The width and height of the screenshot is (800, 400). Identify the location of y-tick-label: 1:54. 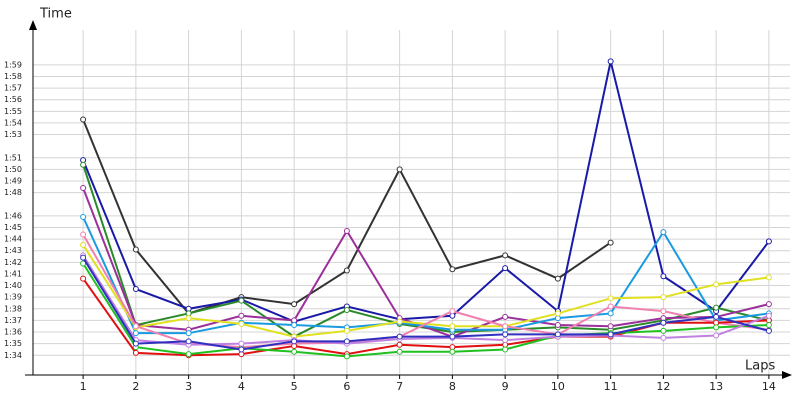
(13, 122).